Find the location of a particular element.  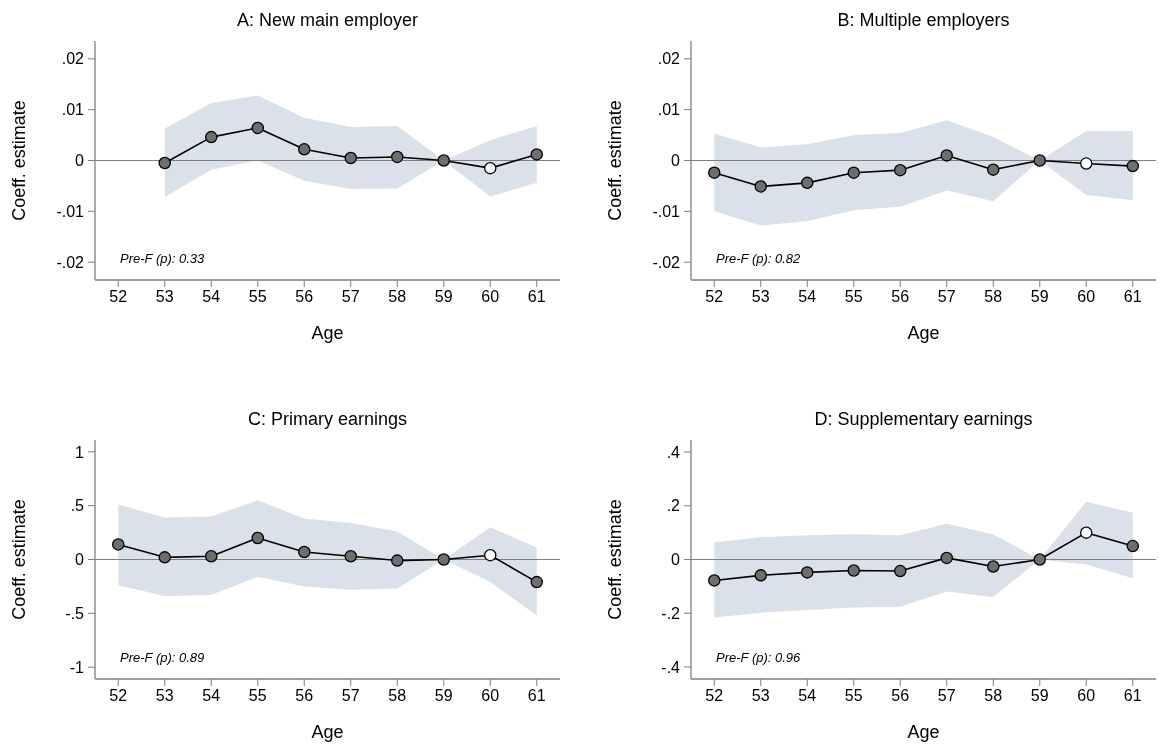

annotation: Pre-F (p): 0.89 is located at coordinates (162, 658).